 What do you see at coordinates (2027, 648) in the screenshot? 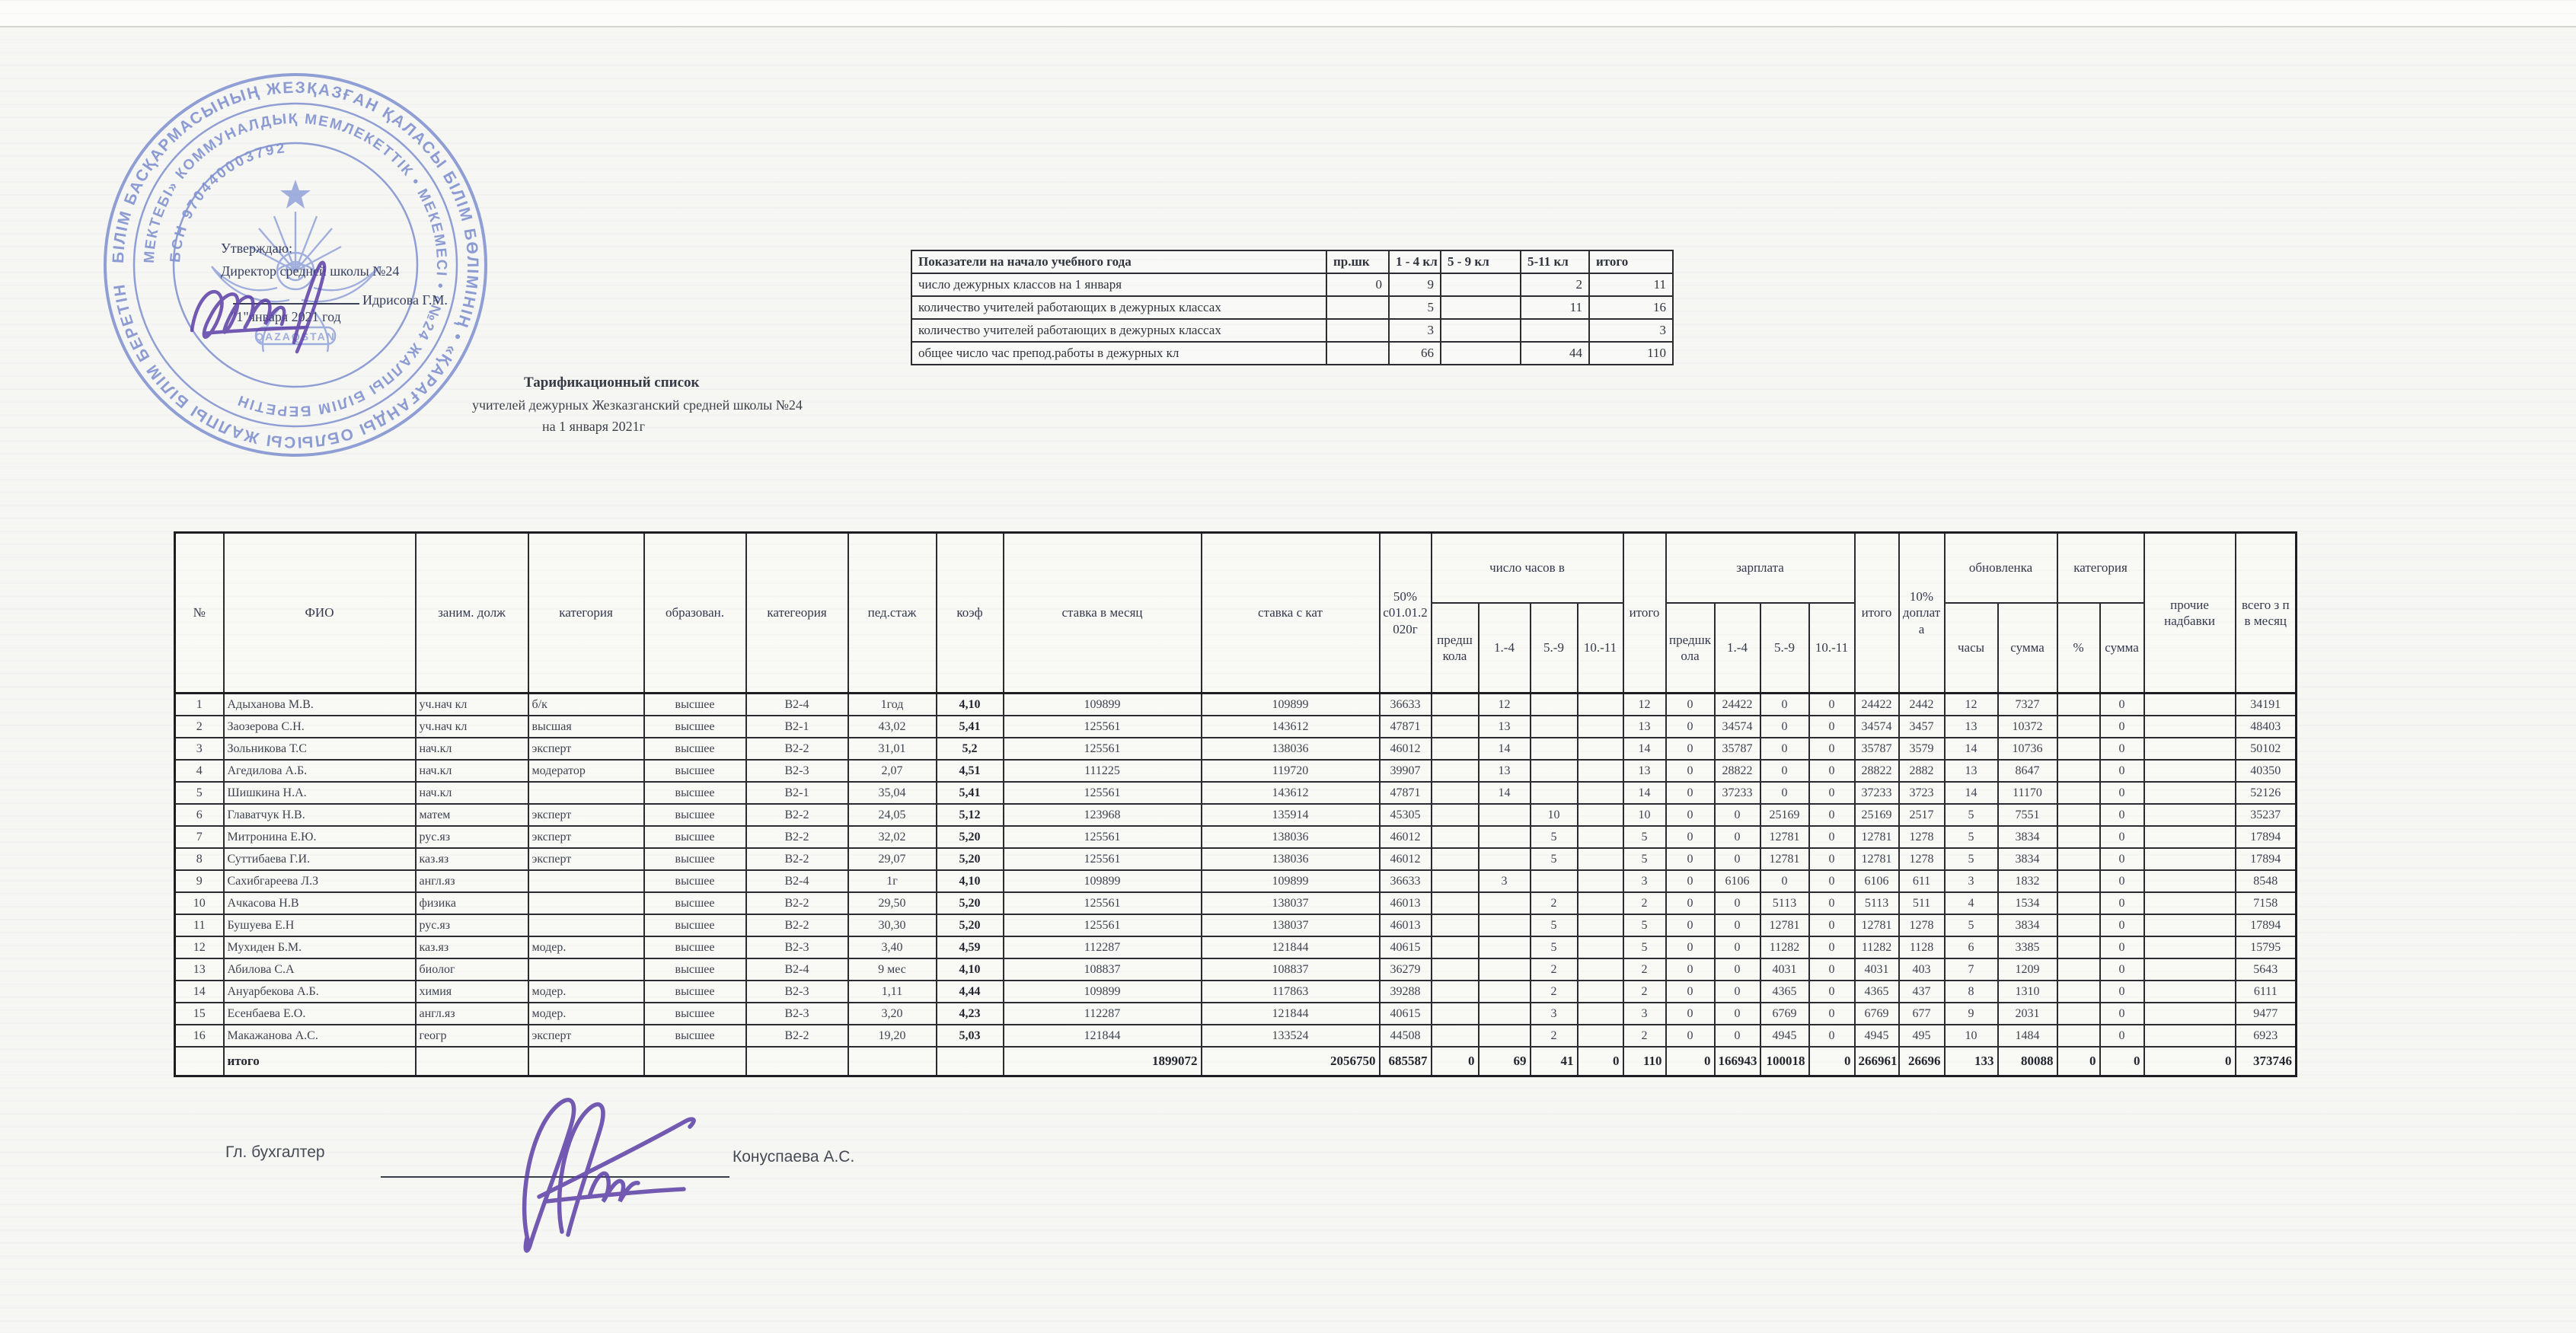
I see `col-obn-summa: сумма` at bounding box center [2027, 648].